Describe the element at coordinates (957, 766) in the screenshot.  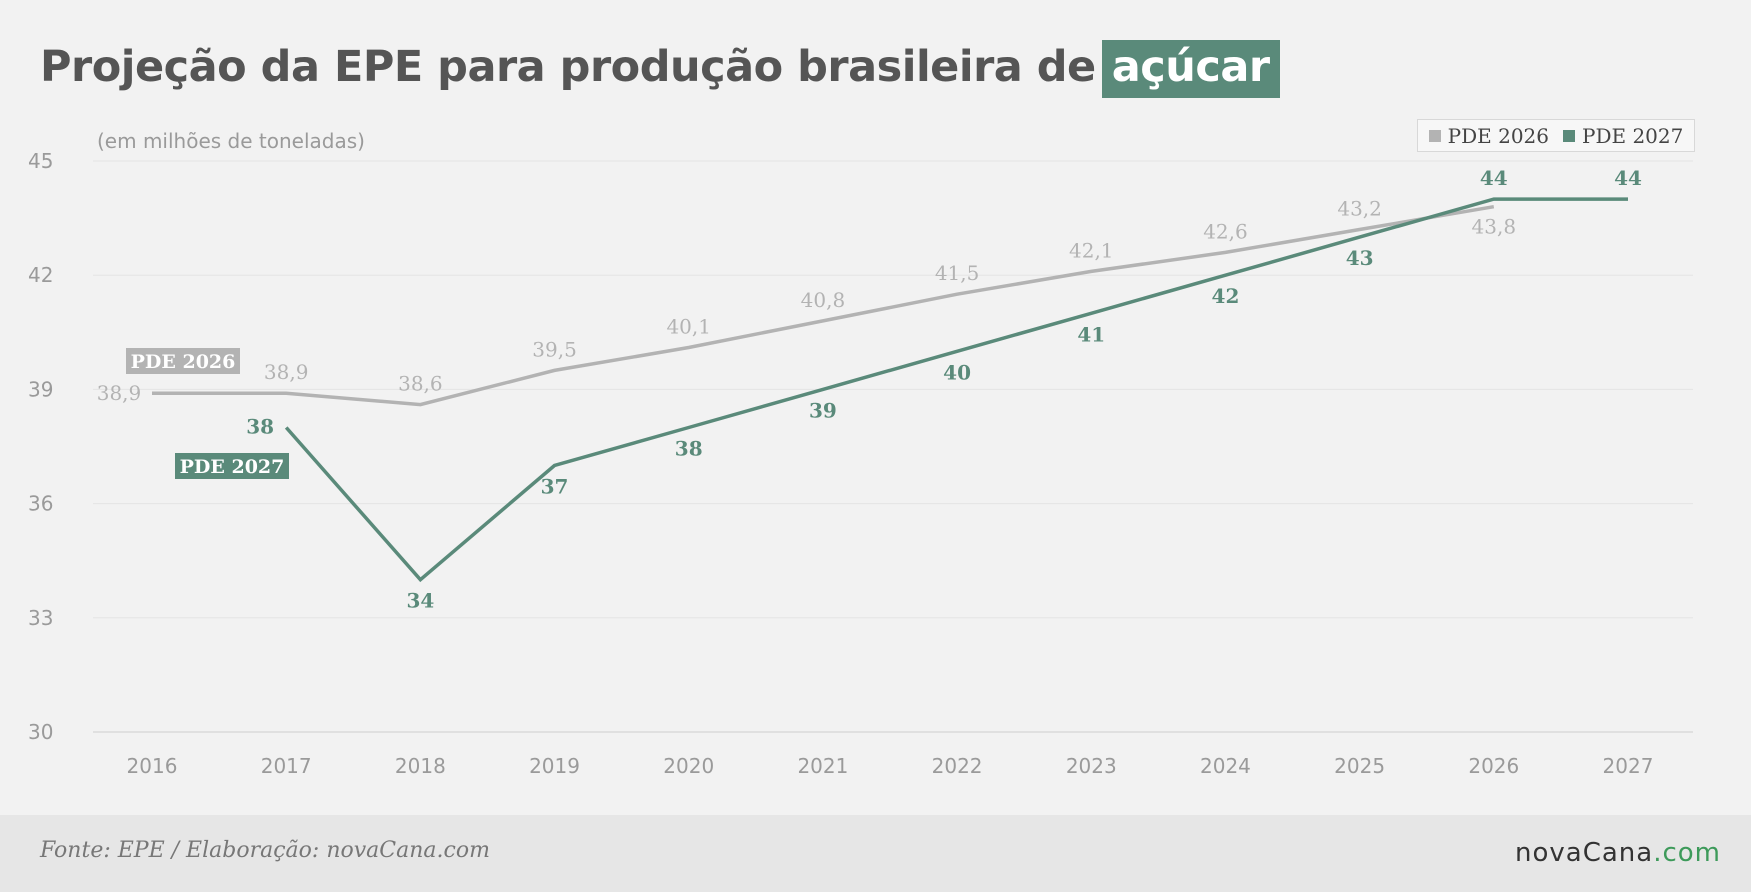
I see `x-tick-label-2022: 2022` at that location.